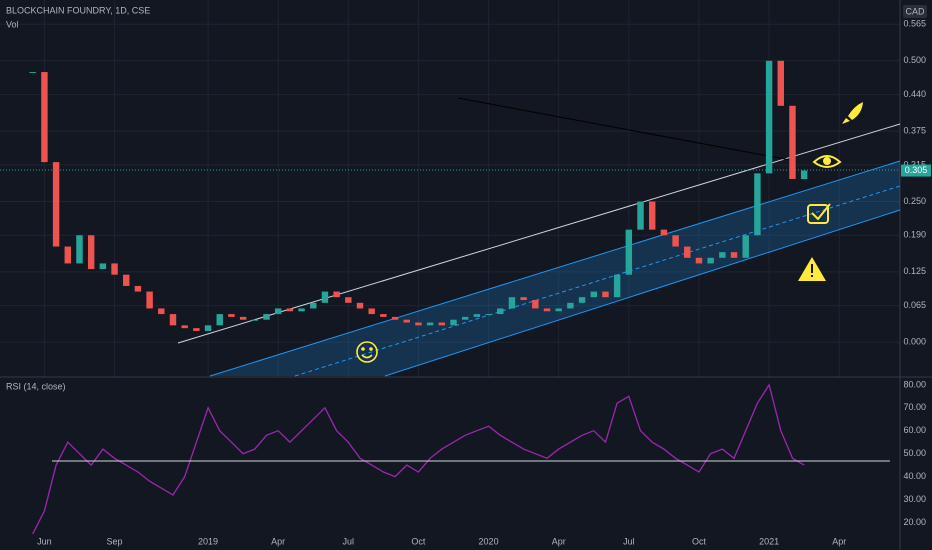 The image size is (932, 550). Describe the element at coordinates (914, 499) in the screenshot. I see `y-tick-label: 30.00` at that location.